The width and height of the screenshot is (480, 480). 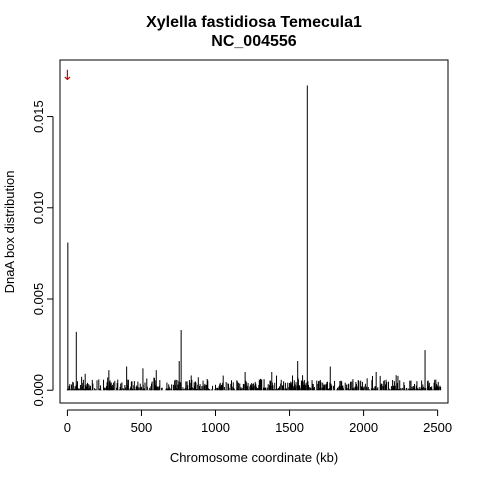 What do you see at coordinates (9, 232) in the screenshot?
I see `y-axis-label: DnaA box distribution` at bounding box center [9, 232].